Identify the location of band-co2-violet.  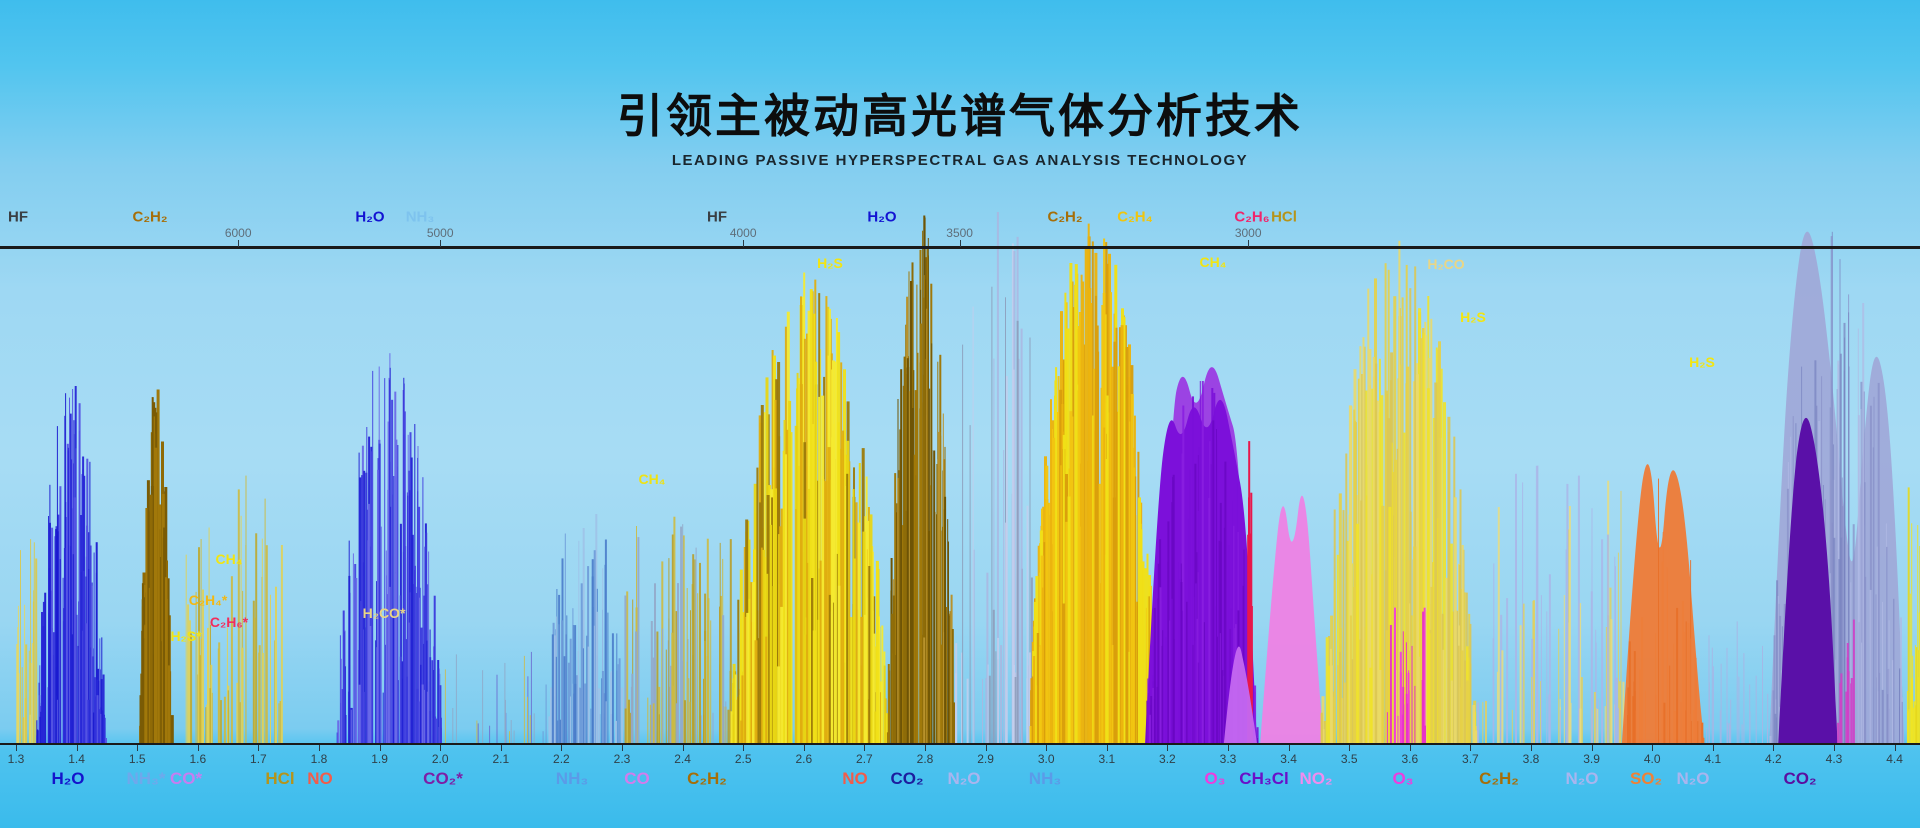
(1808, 580).